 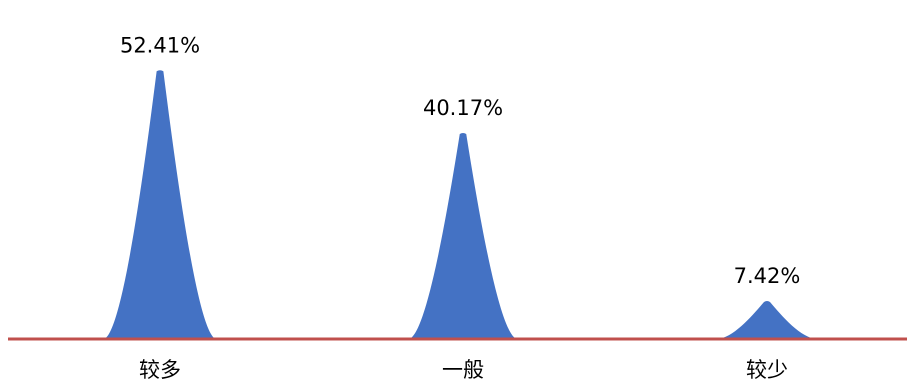 I want to click on data-label-2: 40.17%, so click(x=463, y=108).